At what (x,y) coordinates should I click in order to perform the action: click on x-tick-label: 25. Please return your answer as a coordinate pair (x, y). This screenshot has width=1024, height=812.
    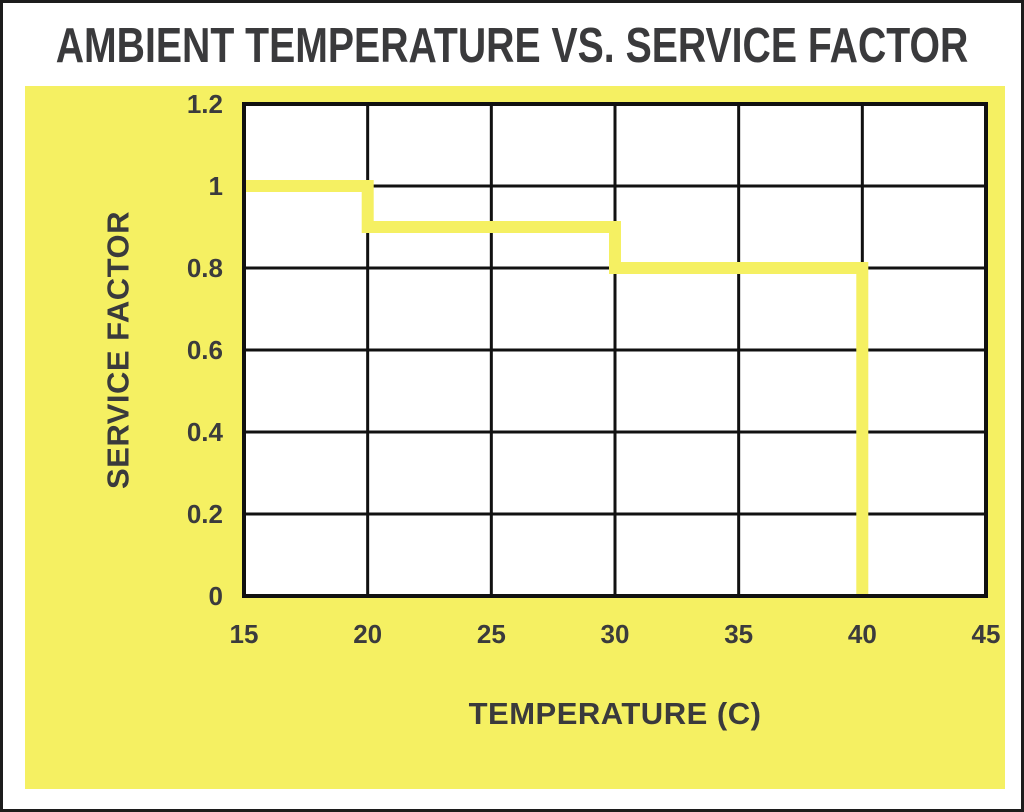
    Looking at the image, I should click on (491, 634).